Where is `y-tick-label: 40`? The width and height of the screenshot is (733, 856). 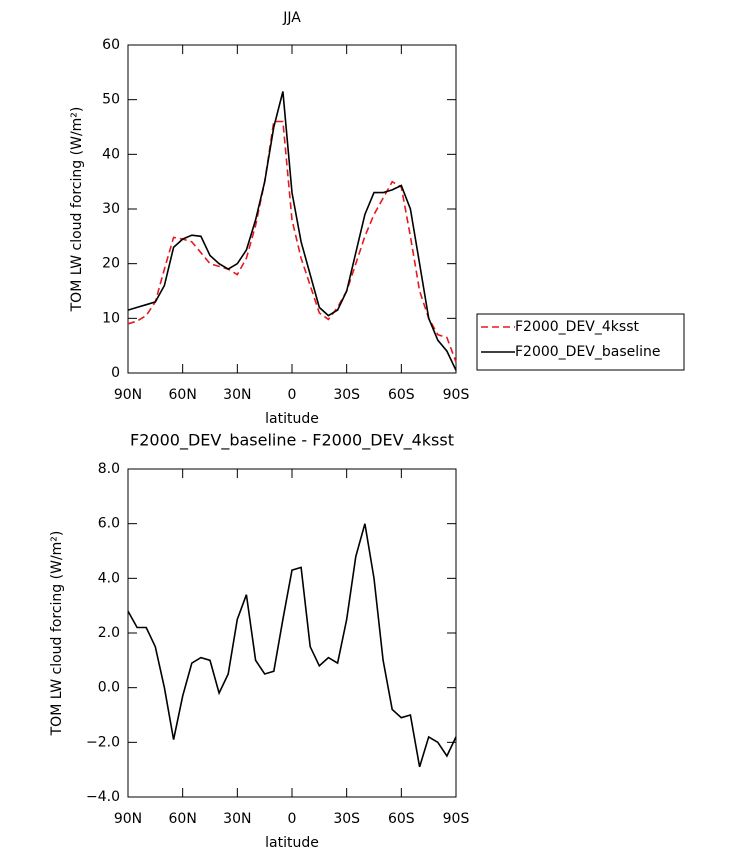
y-tick-label: 40 is located at coordinates (111, 154).